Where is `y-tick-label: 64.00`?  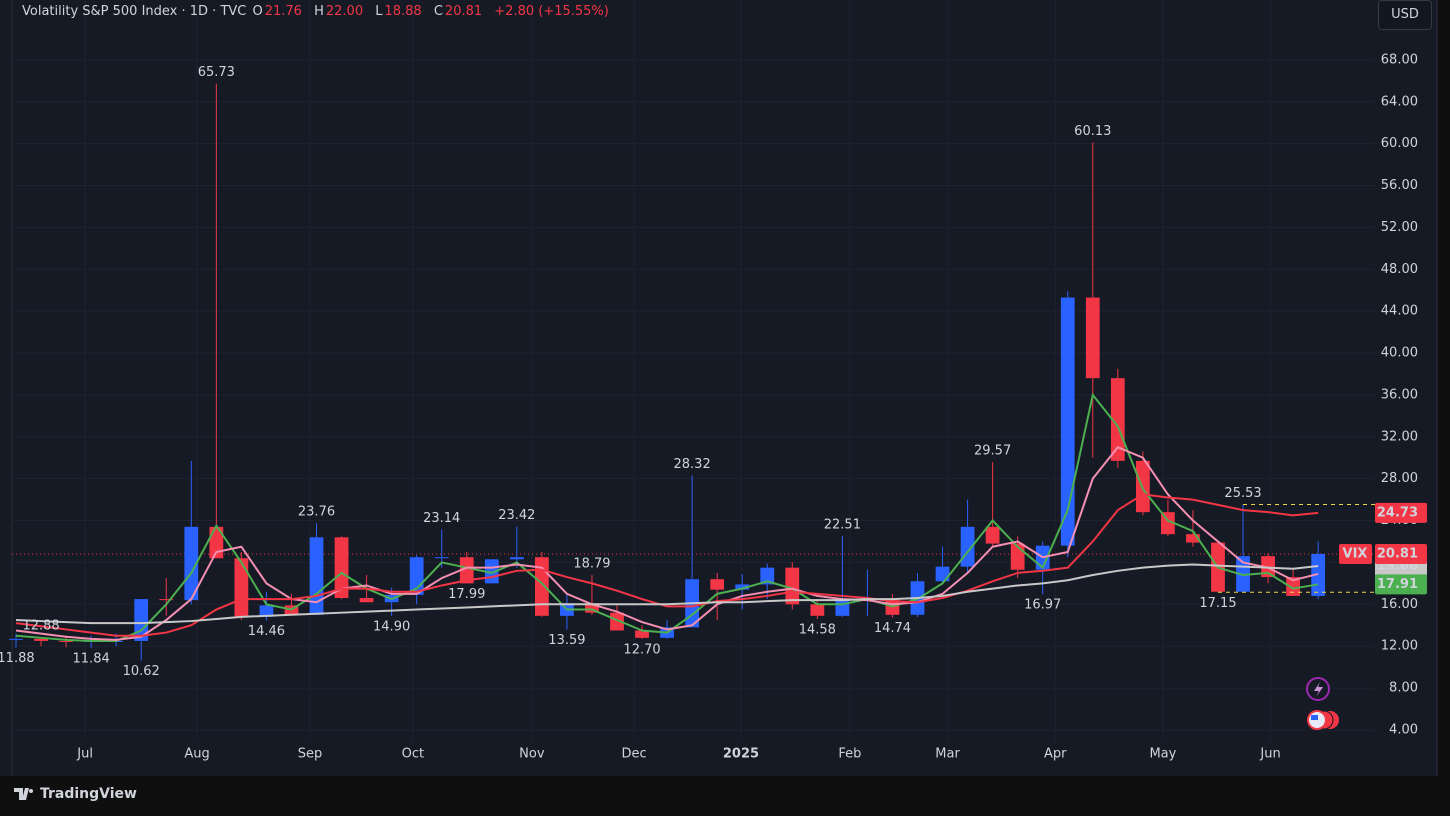 y-tick-label: 64.00 is located at coordinates (1399, 101).